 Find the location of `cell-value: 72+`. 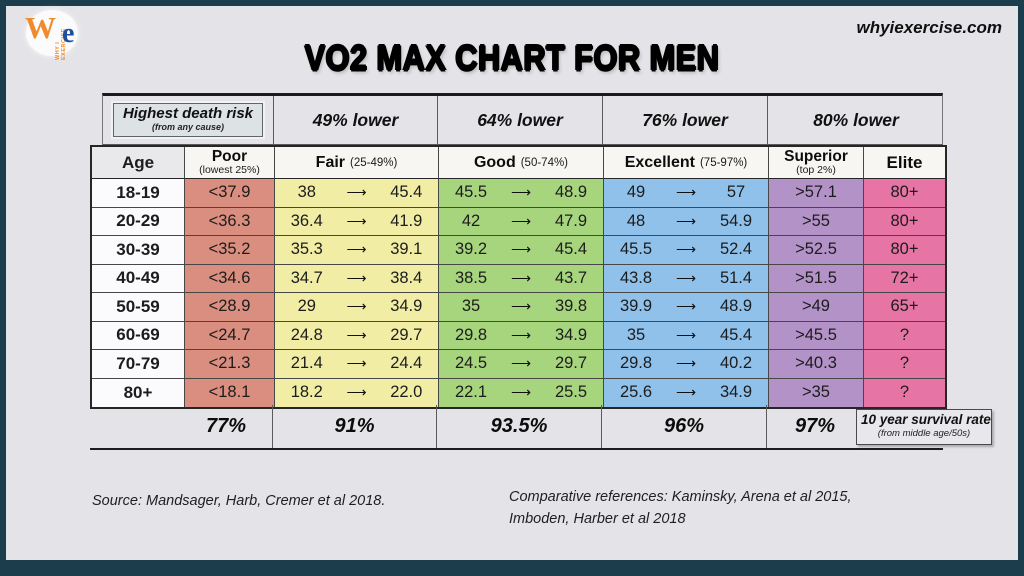

cell-value: 72+ is located at coordinates (904, 277).